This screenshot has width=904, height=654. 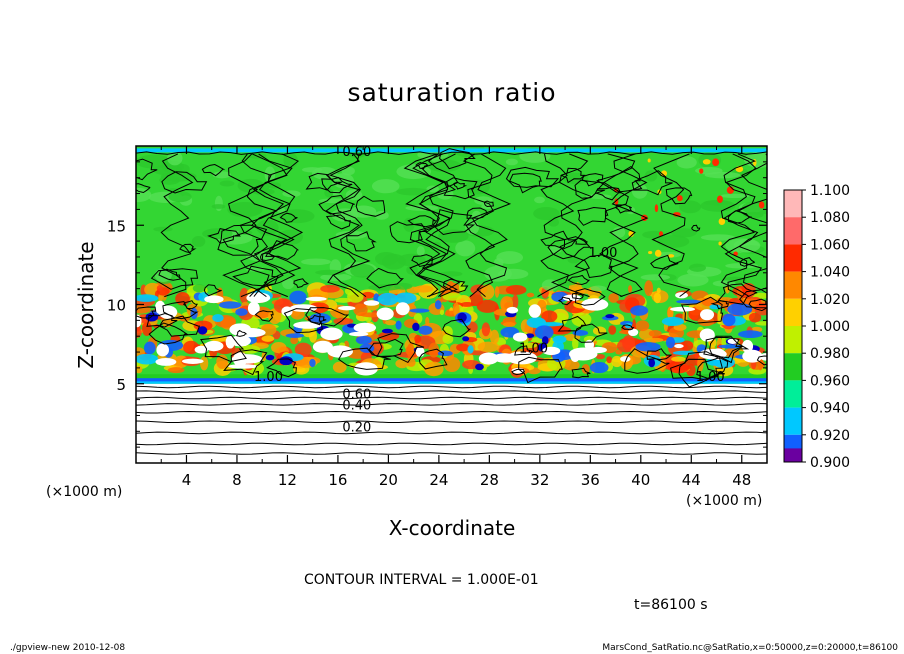 What do you see at coordinates (830, 463) in the screenshot?
I see `colorbar-label: 0.900` at bounding box center [830, 463].